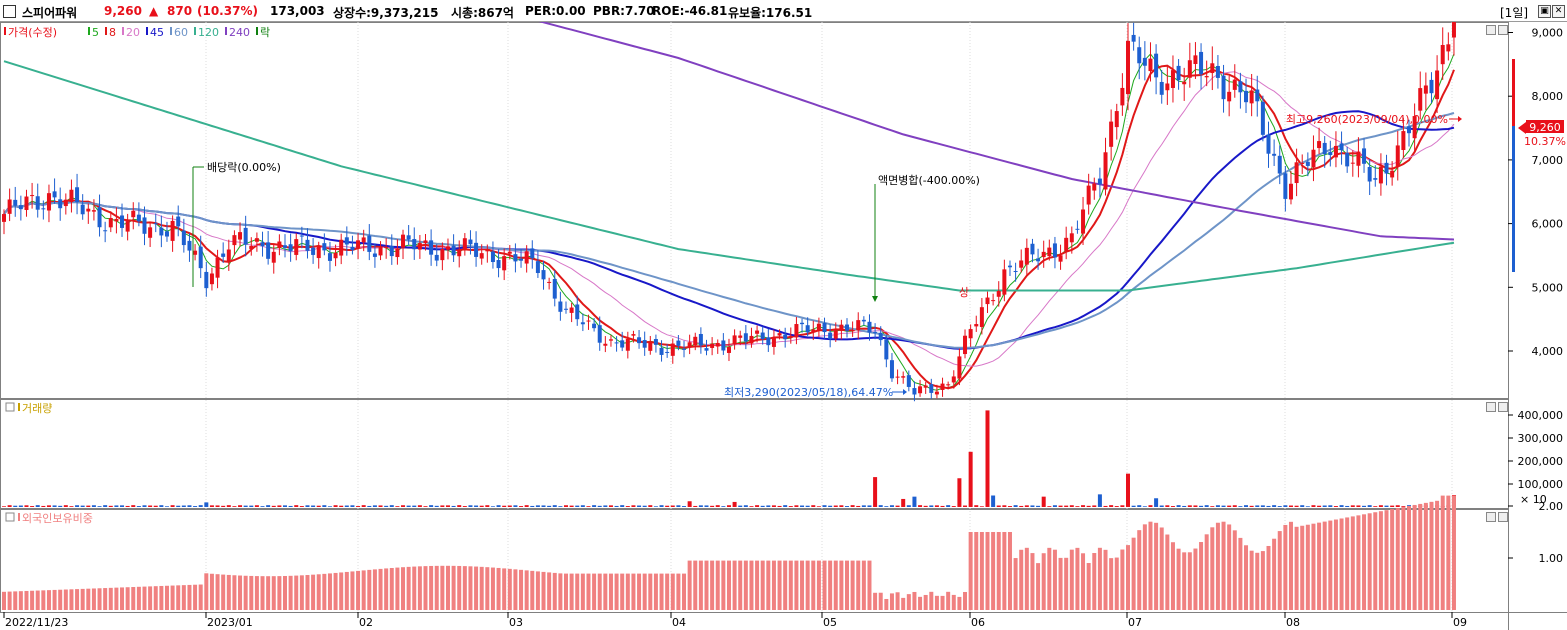  I want to click on close-icon: ✕, so click(1558, 11).